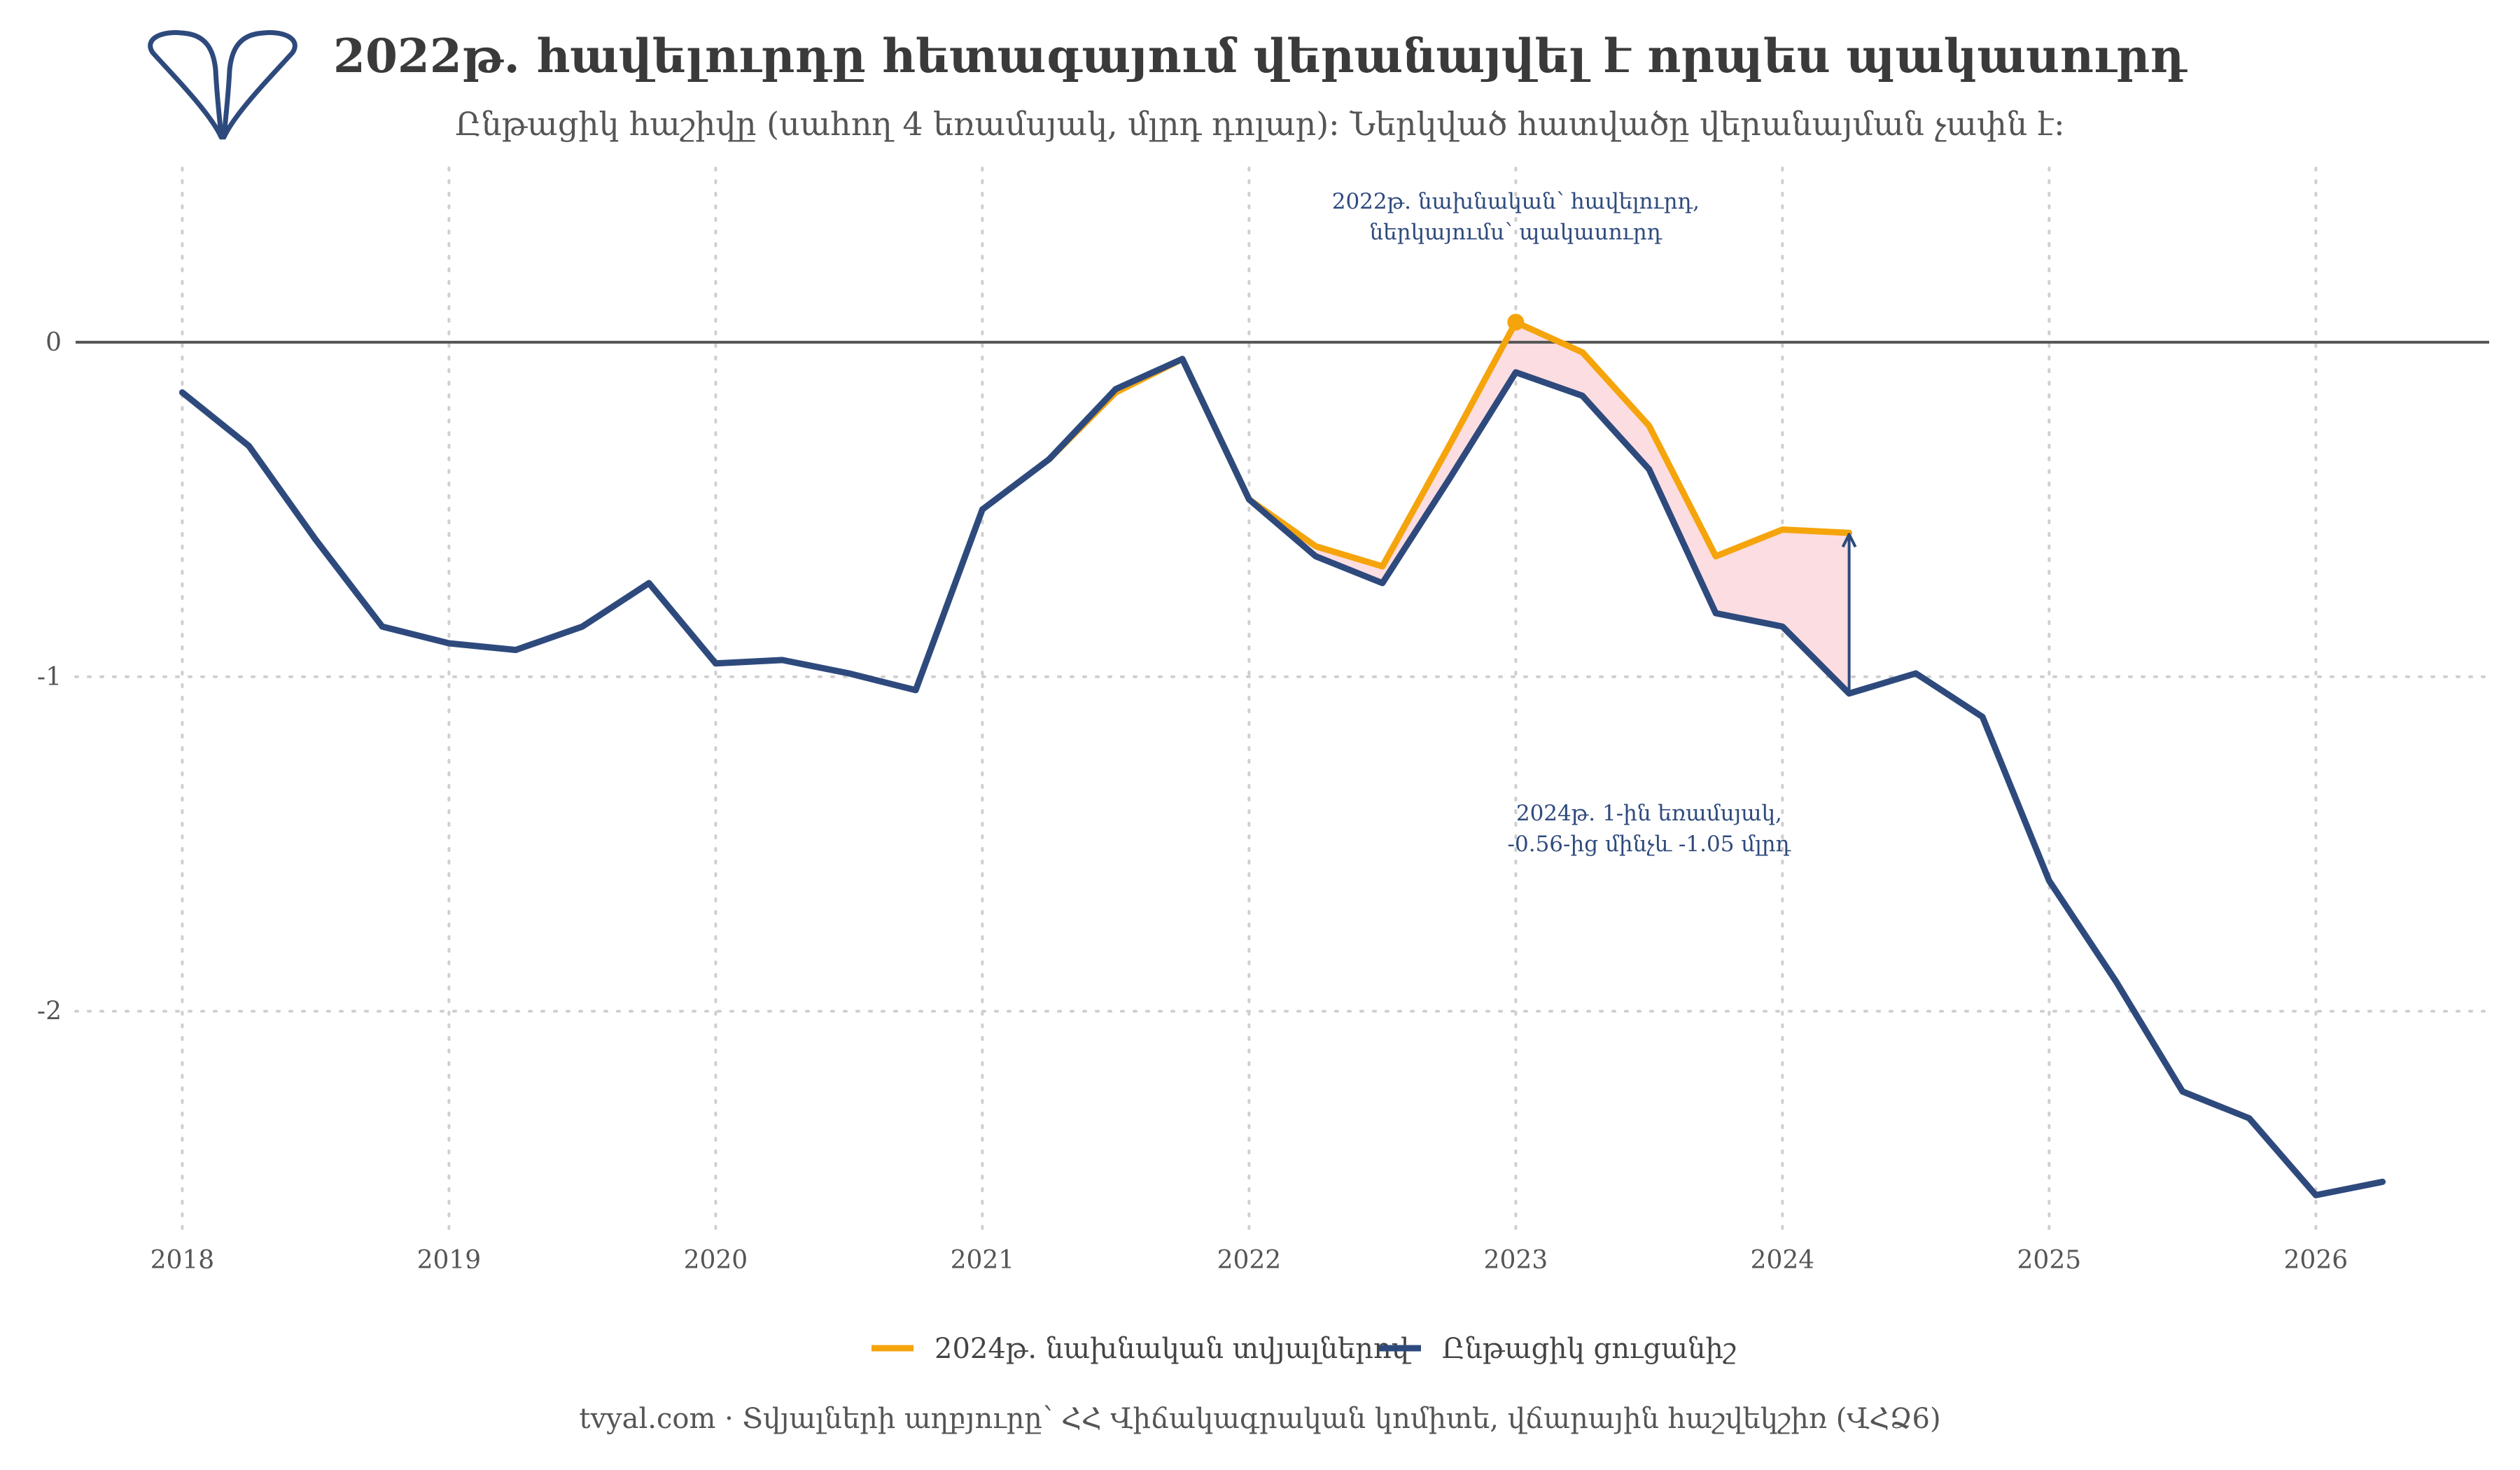 The height and width of the screenshot is (1470, 2520). Describe the element at coordinates (1849, 540) in the screenshot. I see `revision-arrow-head` at that location.